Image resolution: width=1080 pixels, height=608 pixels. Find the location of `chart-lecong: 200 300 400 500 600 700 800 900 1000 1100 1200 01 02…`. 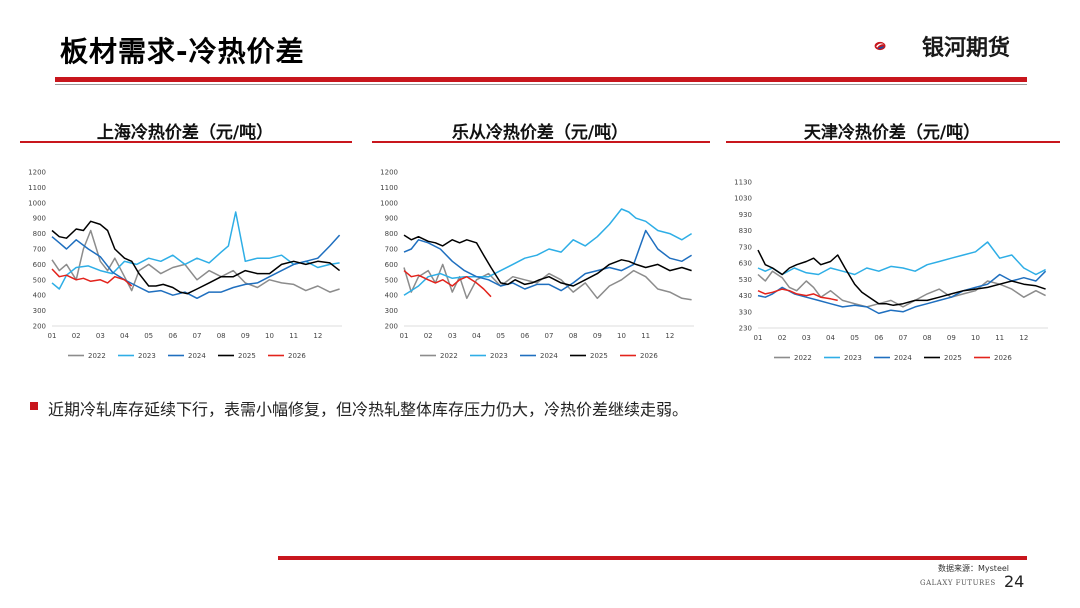

chart-lecong: 200 300 400 500 600 700 800 900 1000 1100 1200 01 02… is located at coordinates (537, 264).